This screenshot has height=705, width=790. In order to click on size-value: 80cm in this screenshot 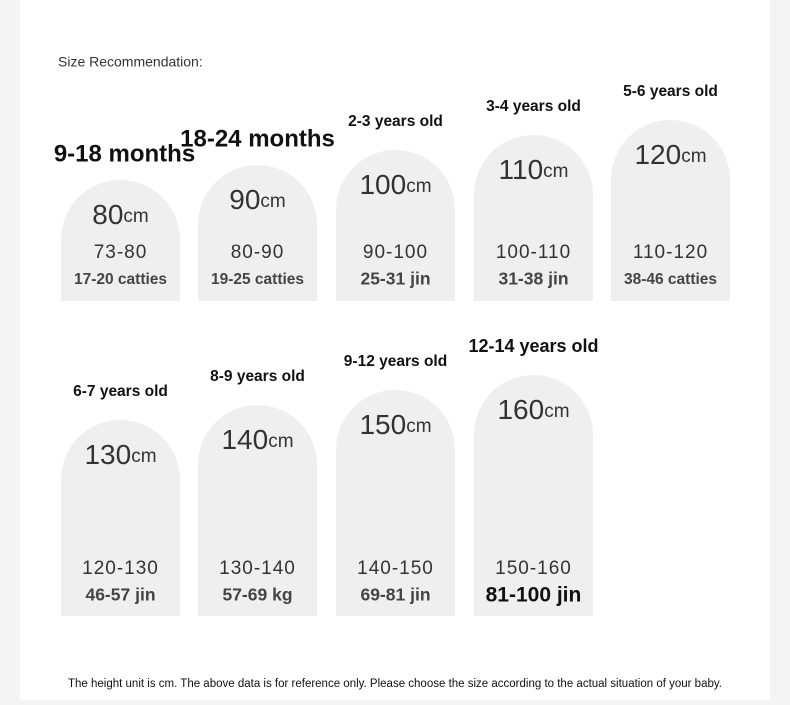, I will do `click(120, 214)`.